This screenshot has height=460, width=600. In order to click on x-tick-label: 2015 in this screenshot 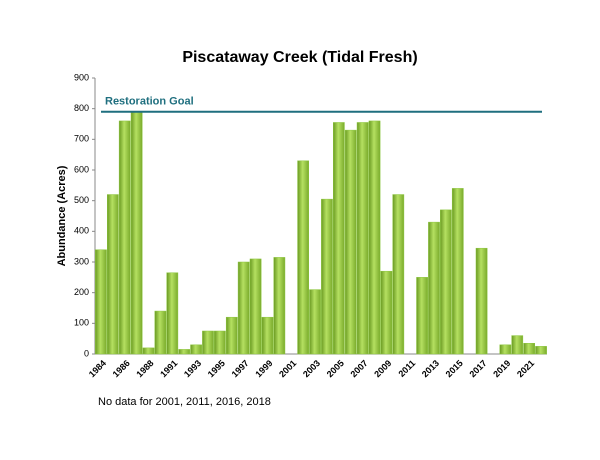, I will do `click(454, 368)`.